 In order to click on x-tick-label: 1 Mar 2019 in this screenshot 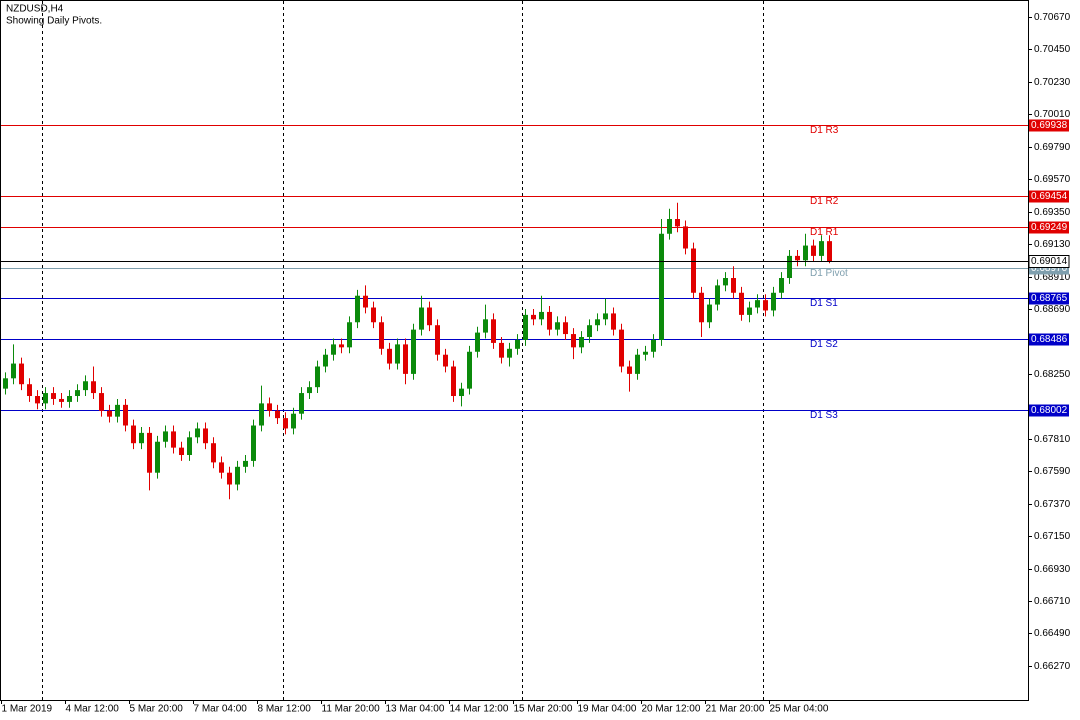, I will do `click(27, 709)`.